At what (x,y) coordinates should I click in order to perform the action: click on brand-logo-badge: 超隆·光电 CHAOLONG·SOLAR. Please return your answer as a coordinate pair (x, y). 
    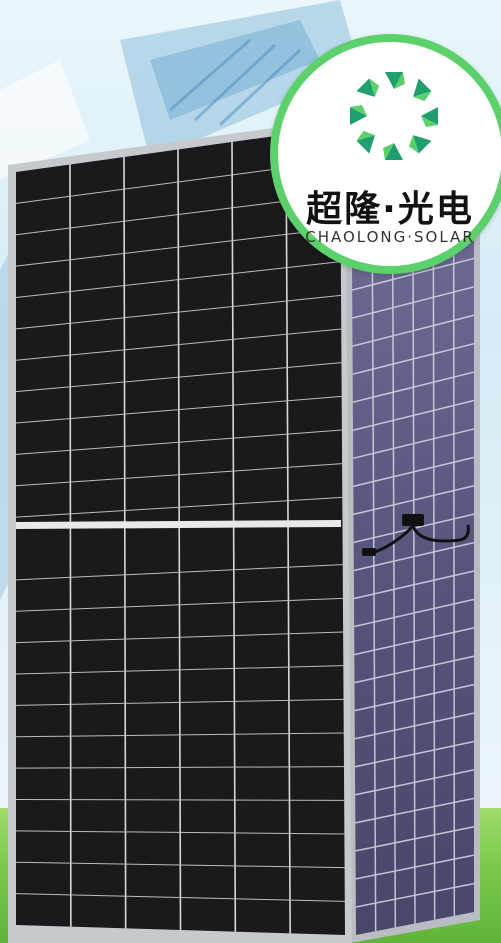
    Looking at the image, I should click on (385, 154).